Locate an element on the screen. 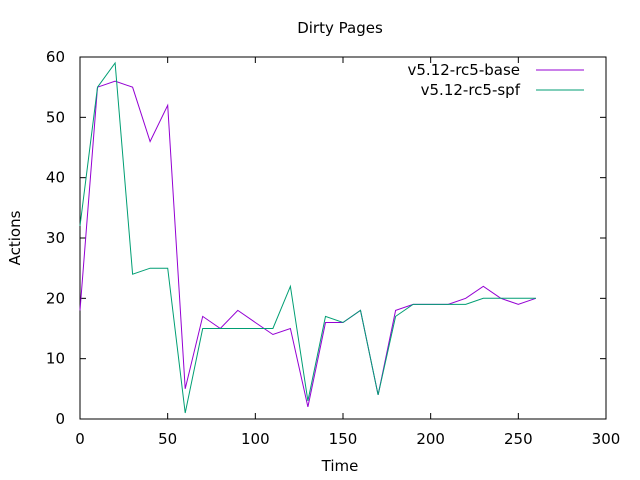 The image size is (640, 480). y-tick-label: 60 is located at coordinates (55, 57).